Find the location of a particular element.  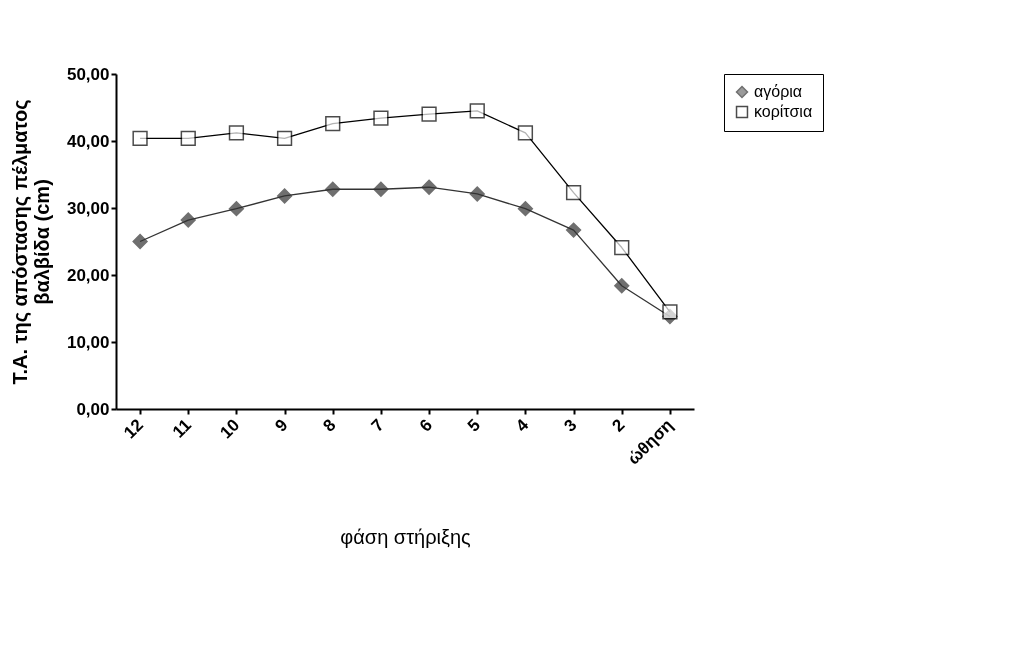

x-tick-label: 4 is located at coordinates (522, 425).